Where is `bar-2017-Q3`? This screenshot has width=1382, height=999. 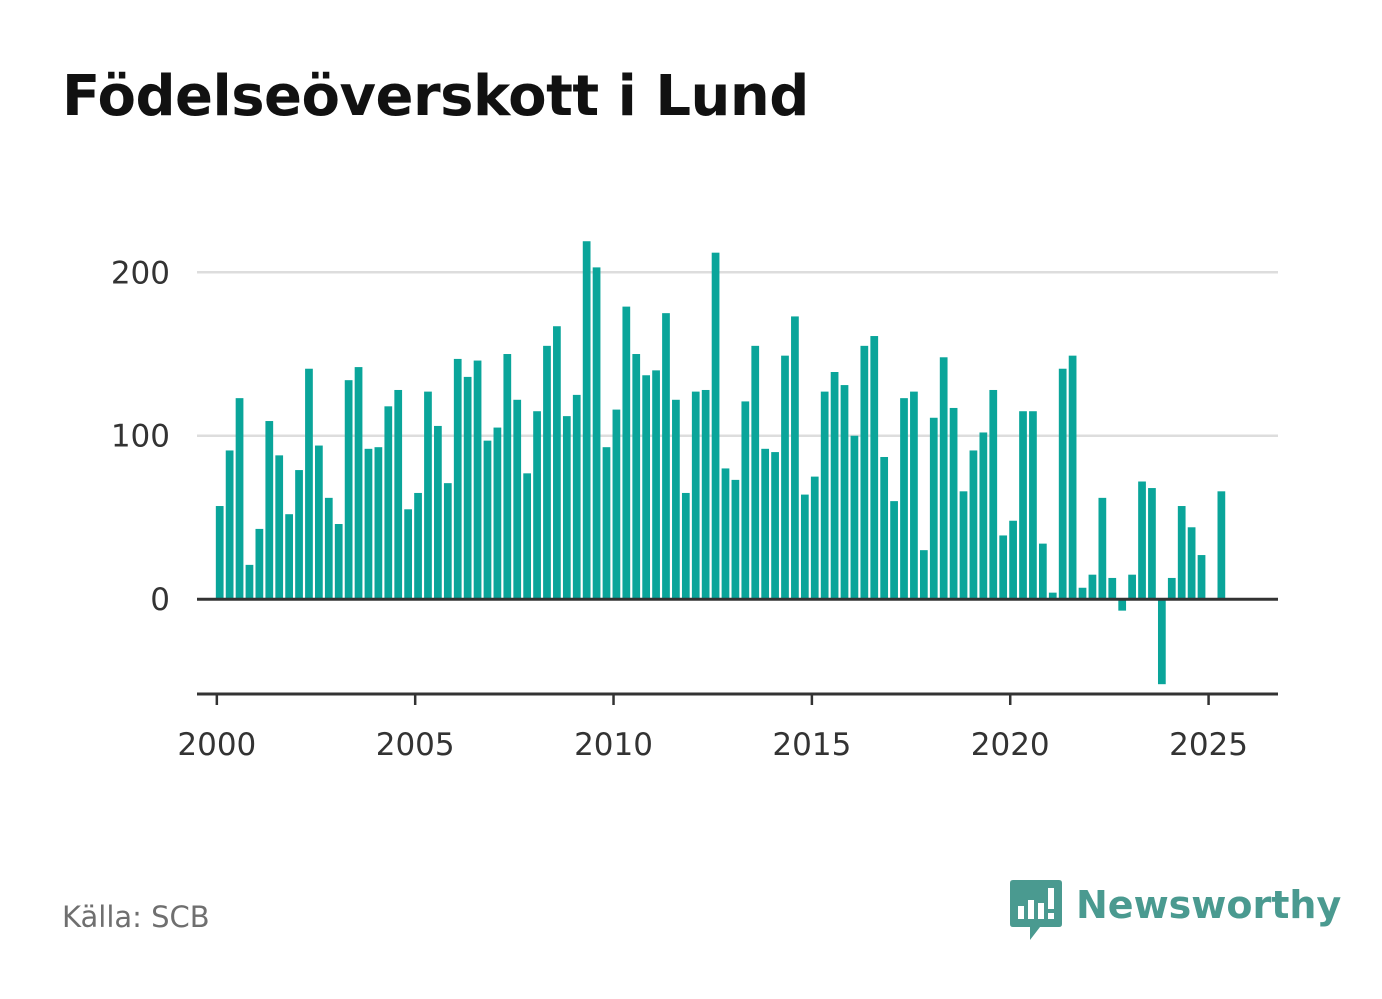 bar-2017-Q3 is located at coordinates (914, 495).